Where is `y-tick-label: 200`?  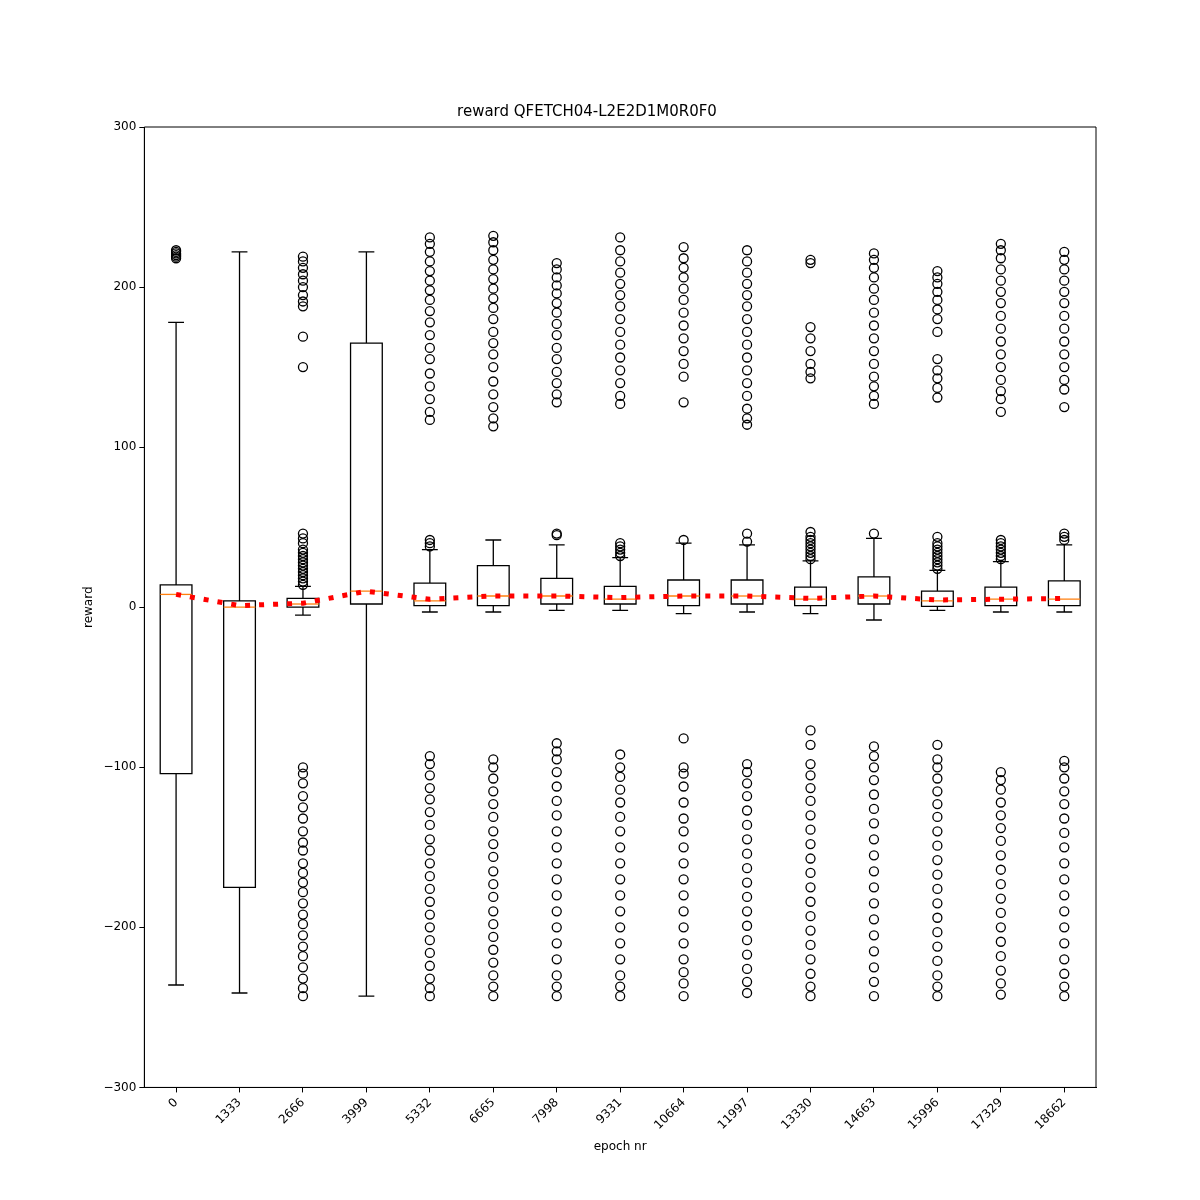
y-tick-label: 200 is located at coordinates (125, 286).